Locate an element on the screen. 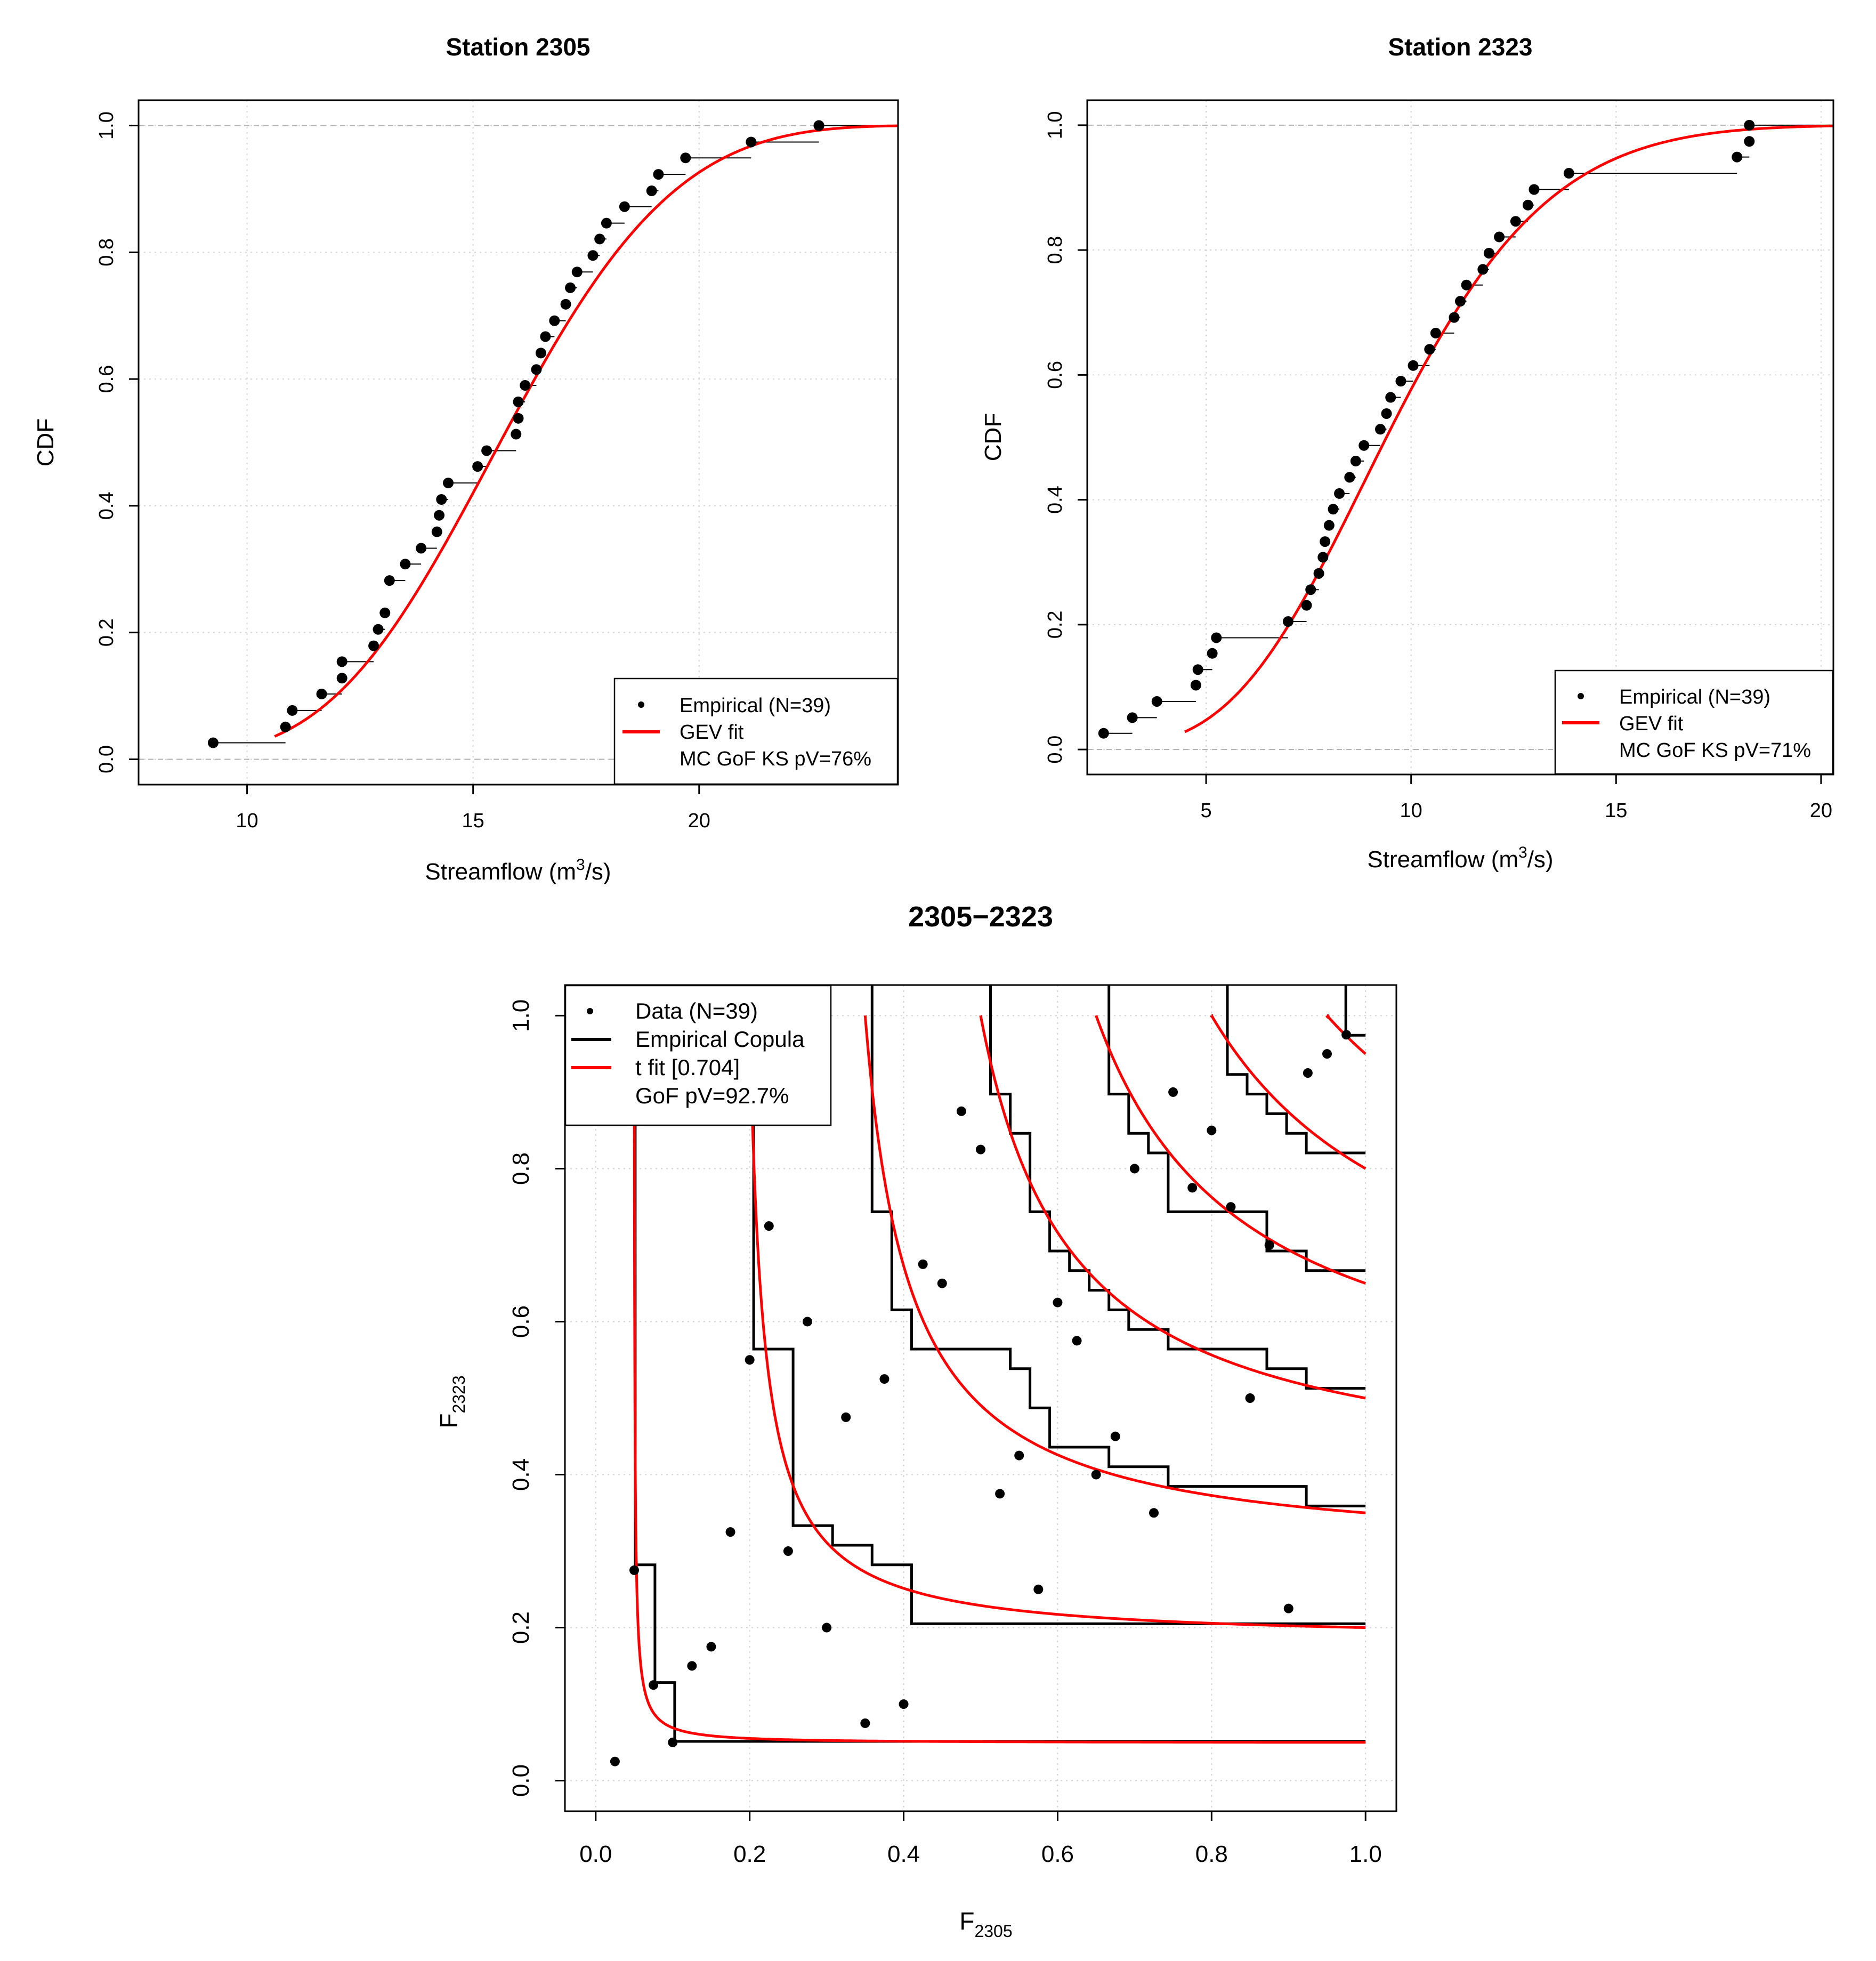  y-tick-label: 0.4 is located at coordinates (1055, 500).